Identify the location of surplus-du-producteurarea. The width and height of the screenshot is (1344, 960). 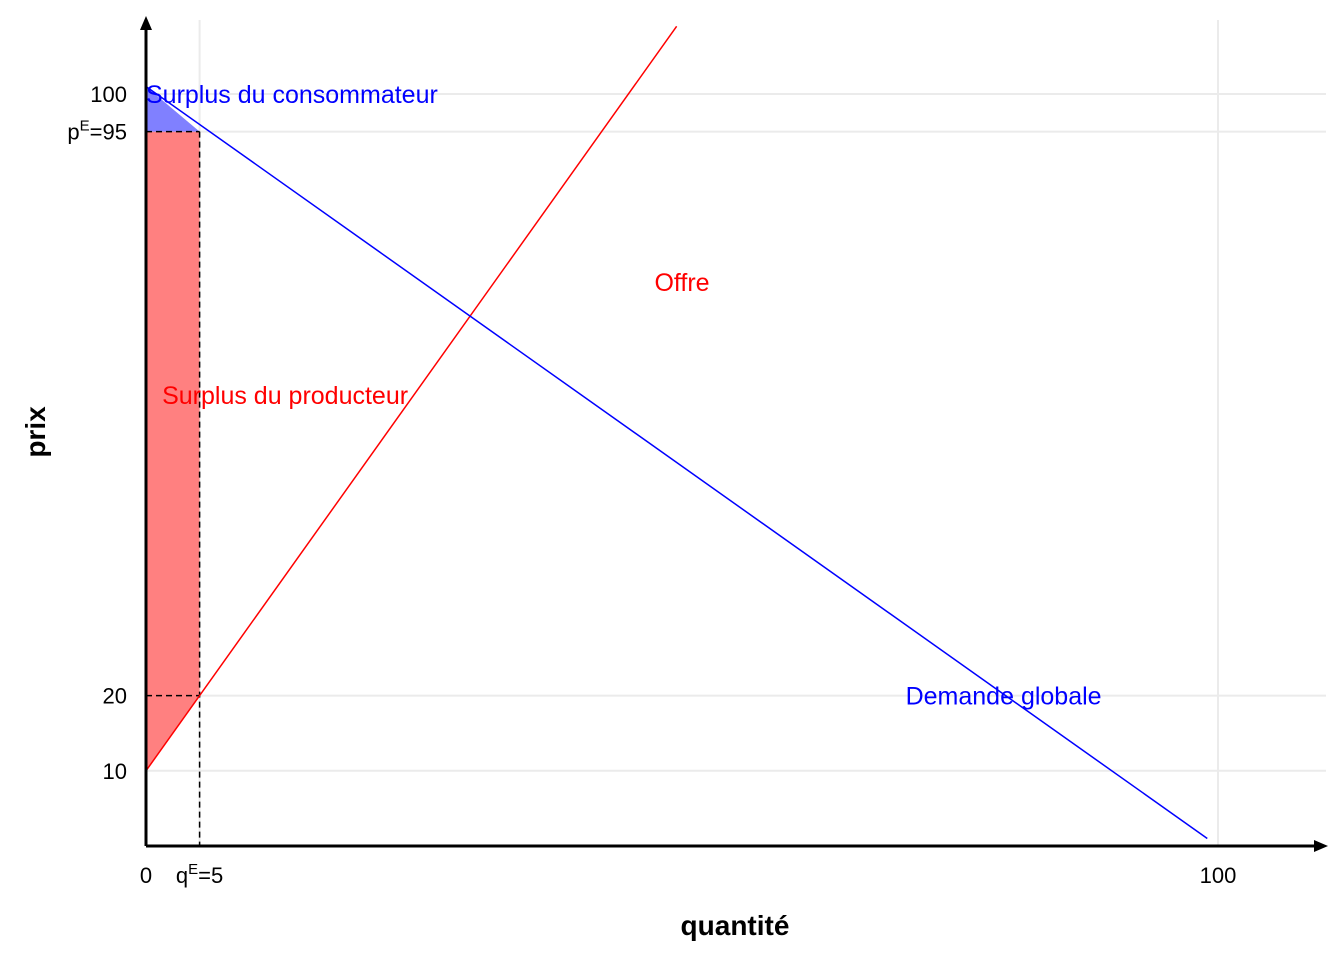
(173, 451).